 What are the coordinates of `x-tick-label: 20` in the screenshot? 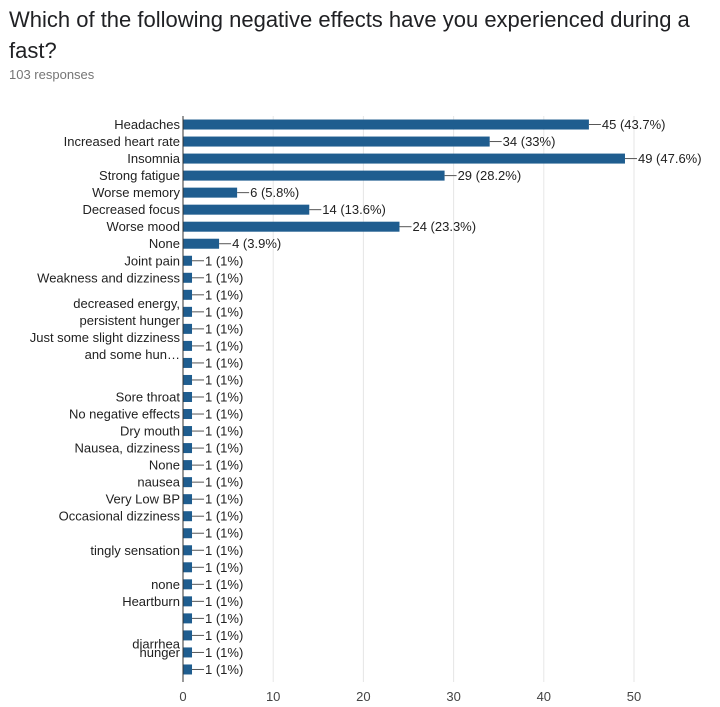 It's located at (363, 696).